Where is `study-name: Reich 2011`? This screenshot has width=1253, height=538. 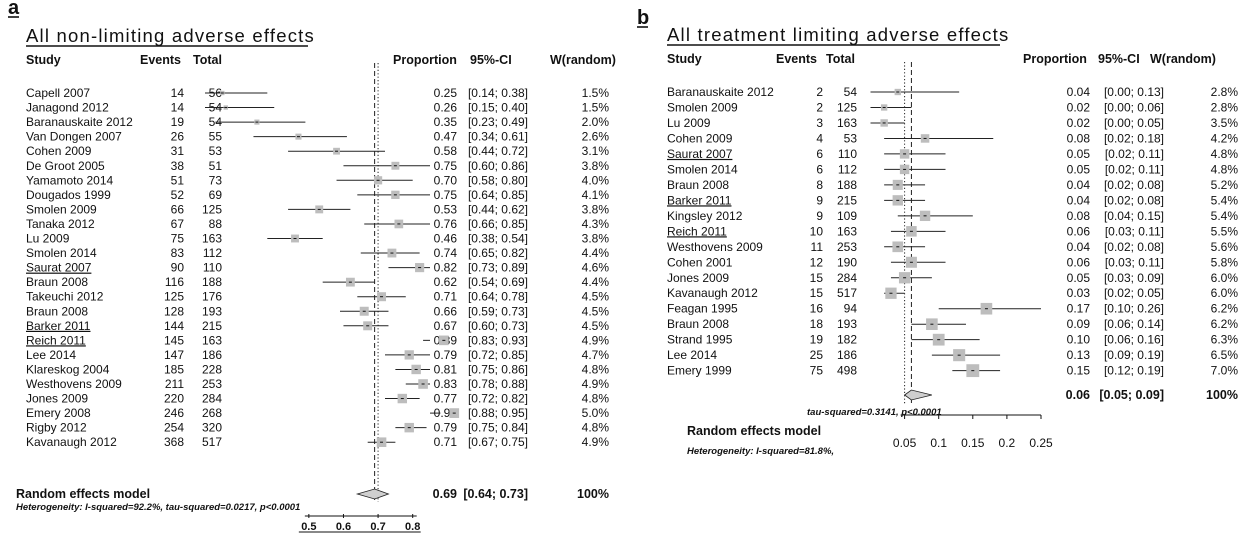 study-name: Reich 2011 is located at coordinates (697, 231).